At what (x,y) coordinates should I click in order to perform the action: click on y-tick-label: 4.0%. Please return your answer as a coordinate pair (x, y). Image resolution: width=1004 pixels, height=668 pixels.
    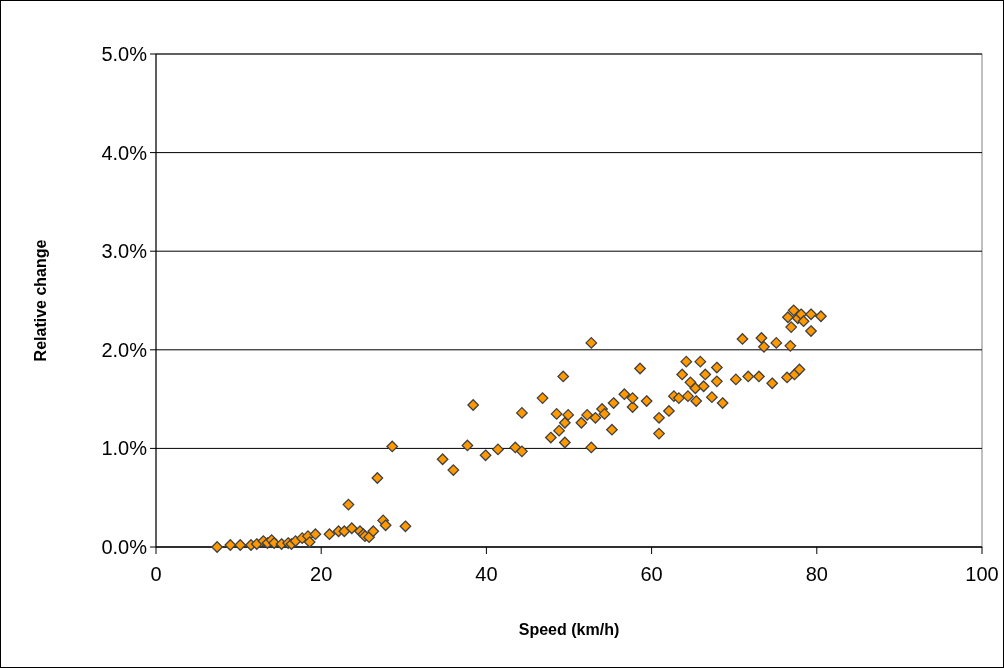
    Looking at the image, I should click on (124, 152).